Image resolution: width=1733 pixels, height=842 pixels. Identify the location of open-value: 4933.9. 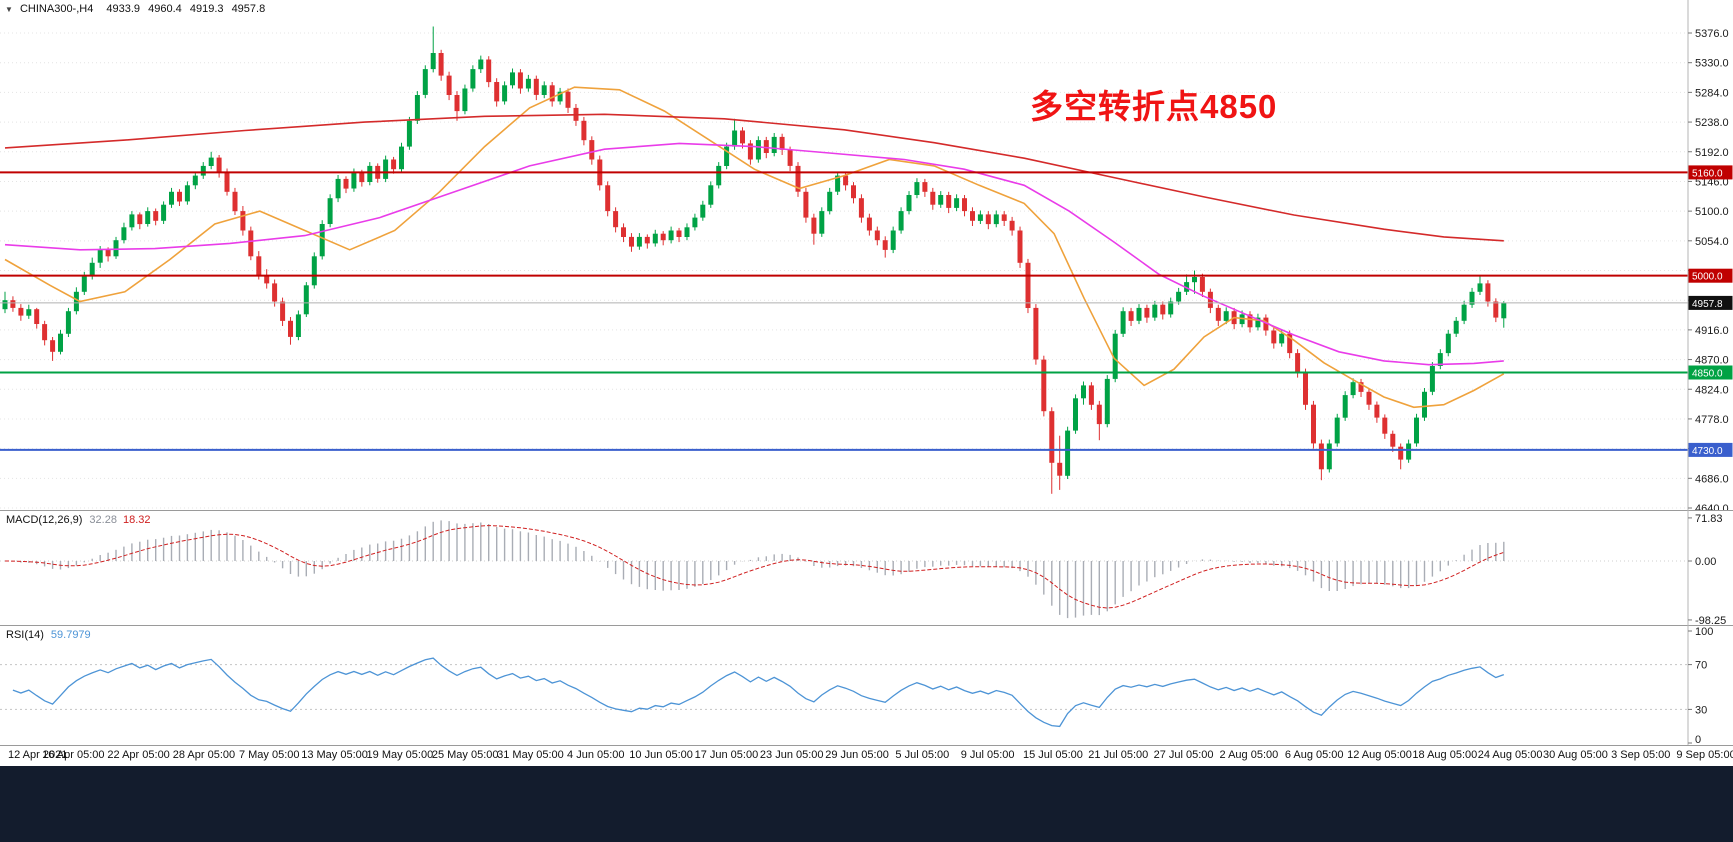
(123, 9).